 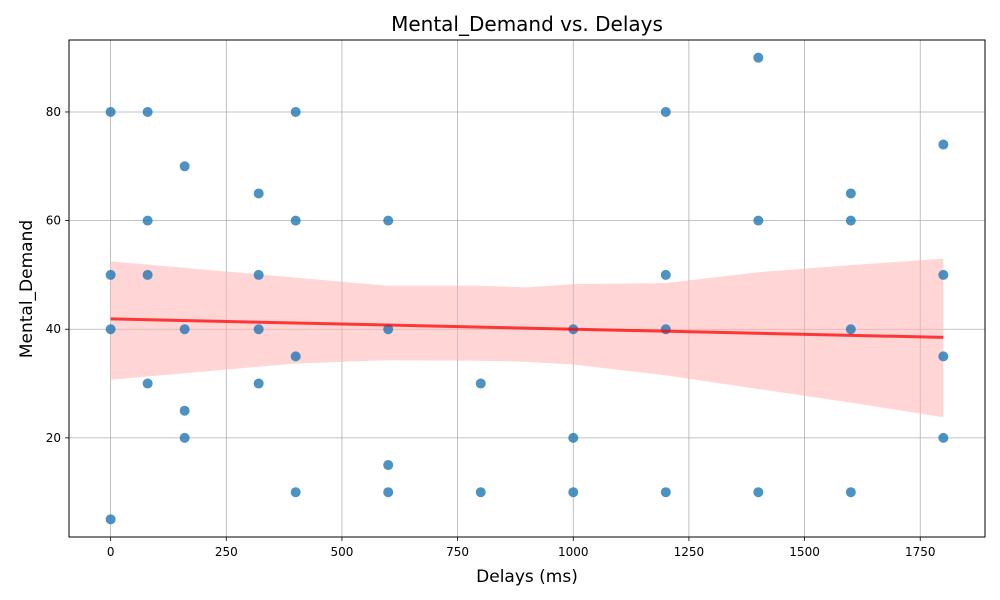 What do you see at coordinates (689, 552) in the screenshot?
I see `x-tick-label: 1250` at bounding box center [689, 552].